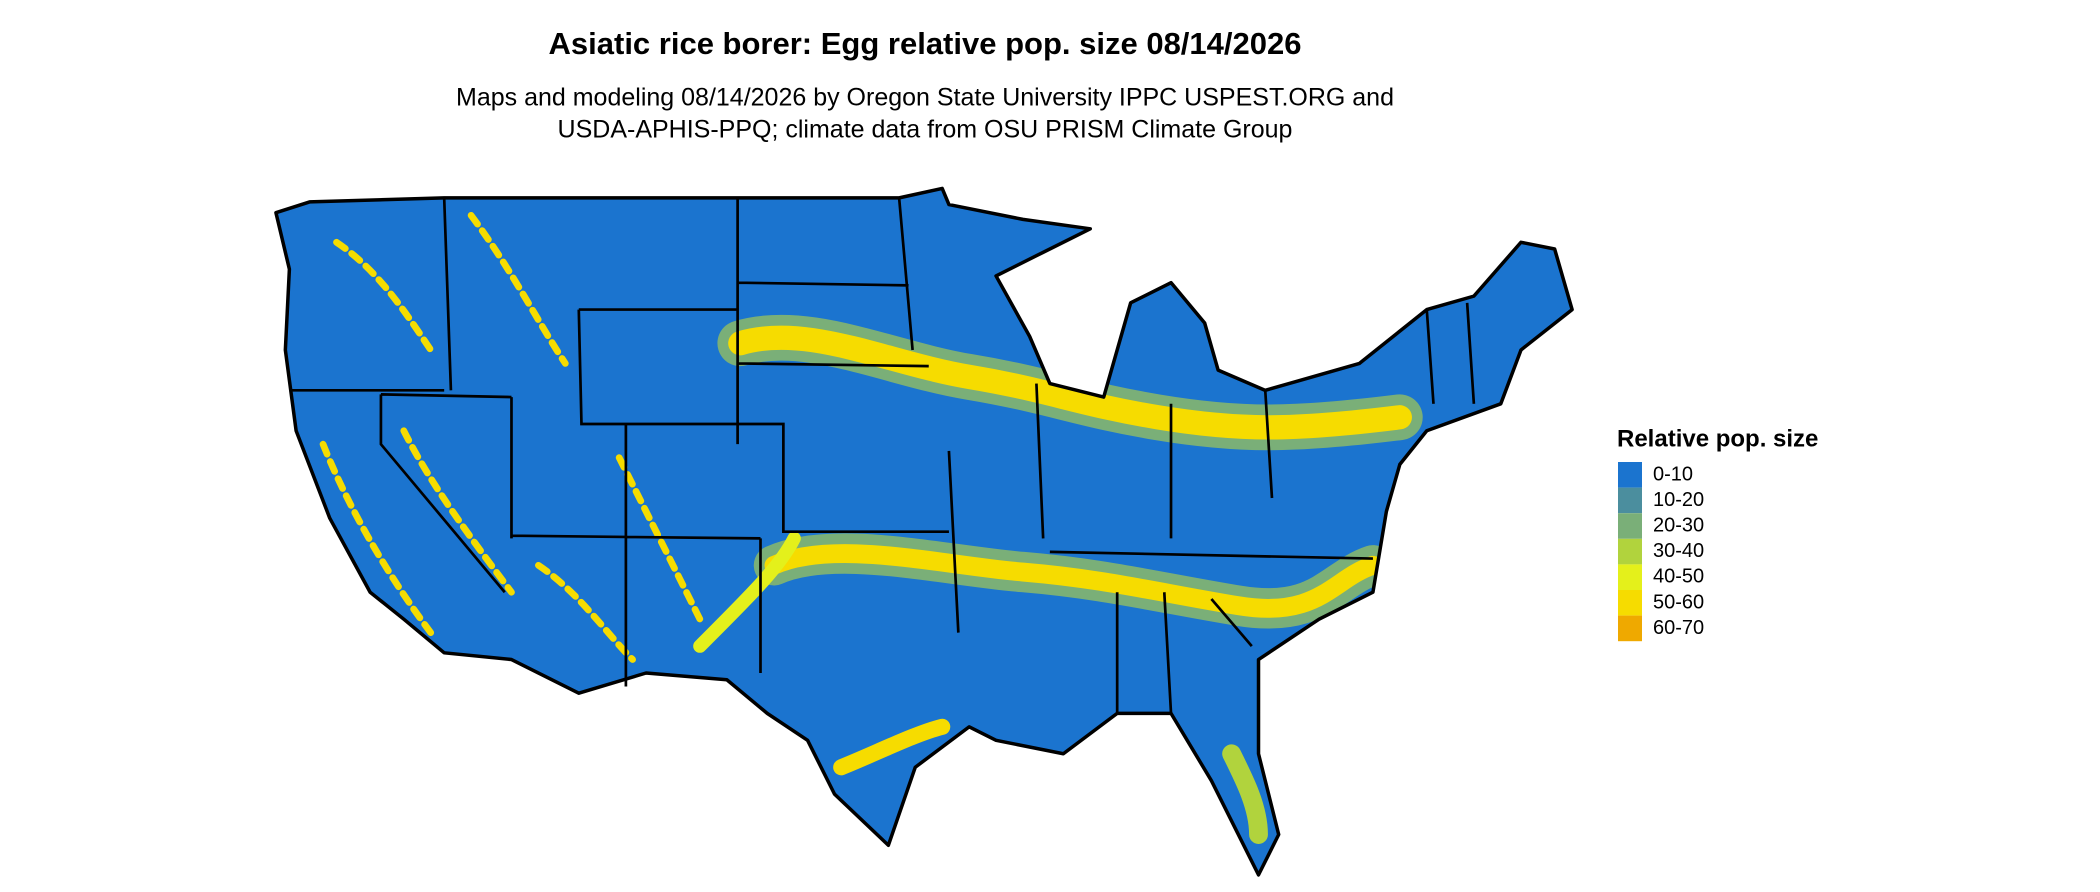 The image size is (2100, 892). I want to click on band-speckle, so click(511, 437).